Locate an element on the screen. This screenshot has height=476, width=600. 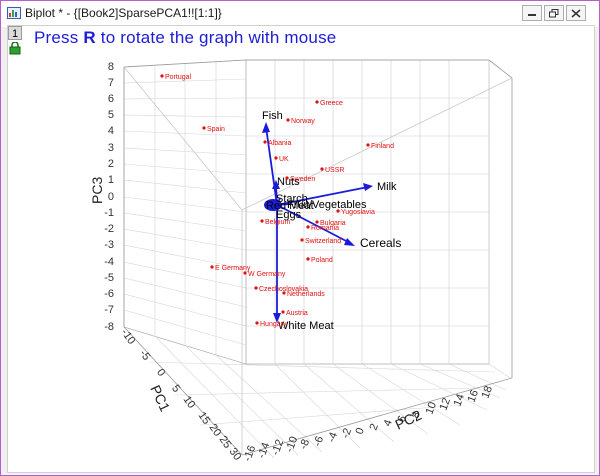
observation-romania: Romania is located at coordinates (322, 228).